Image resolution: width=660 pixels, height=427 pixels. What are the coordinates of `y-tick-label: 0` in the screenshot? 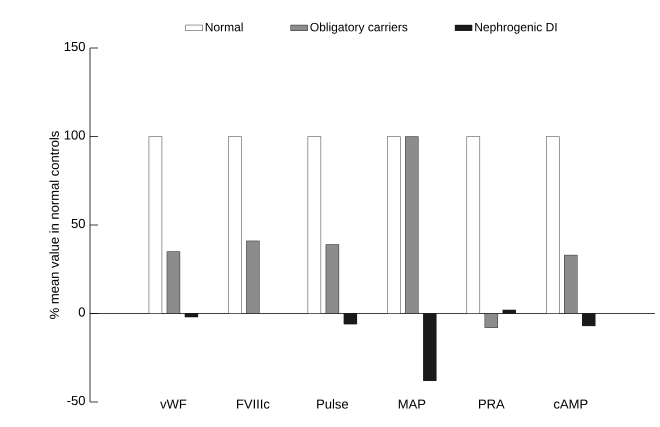 It's located at (81, 312).